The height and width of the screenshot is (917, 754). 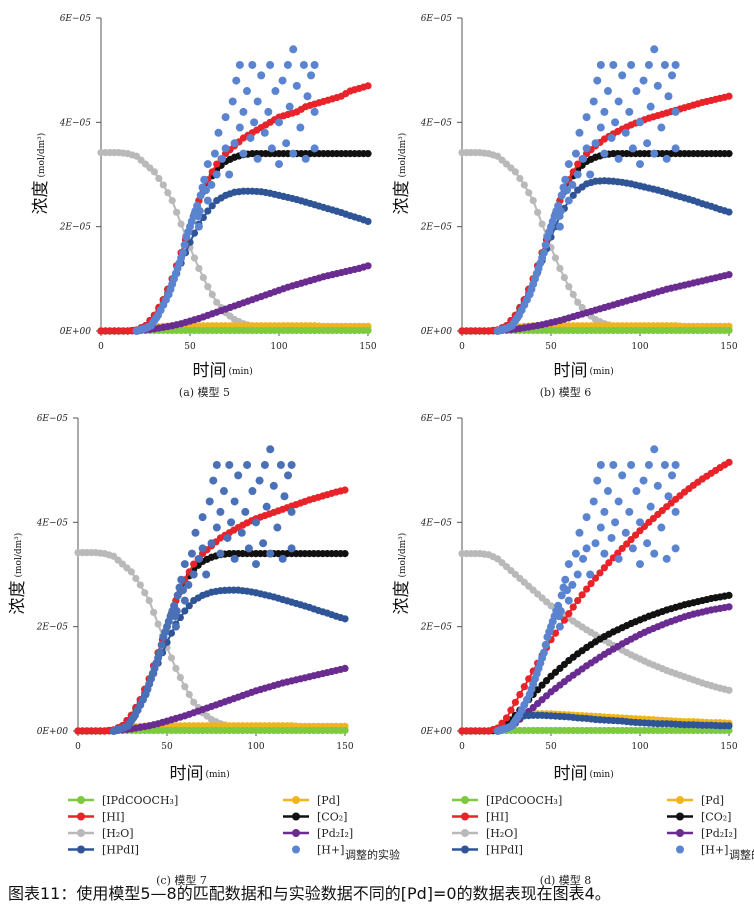 I want to click on y-axis-label: 浓度, so click(x=41, y=198).